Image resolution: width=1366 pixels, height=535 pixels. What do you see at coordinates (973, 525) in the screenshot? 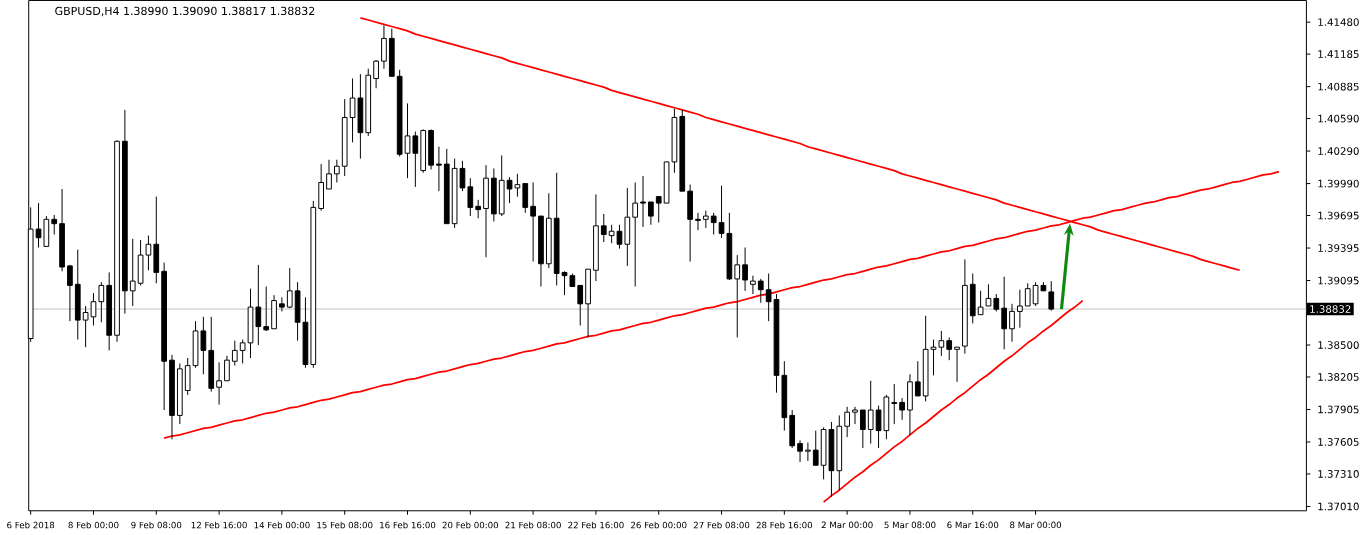
I see `x-tick-label: 6 Mar 16:00` at bounding box center [973, 525].